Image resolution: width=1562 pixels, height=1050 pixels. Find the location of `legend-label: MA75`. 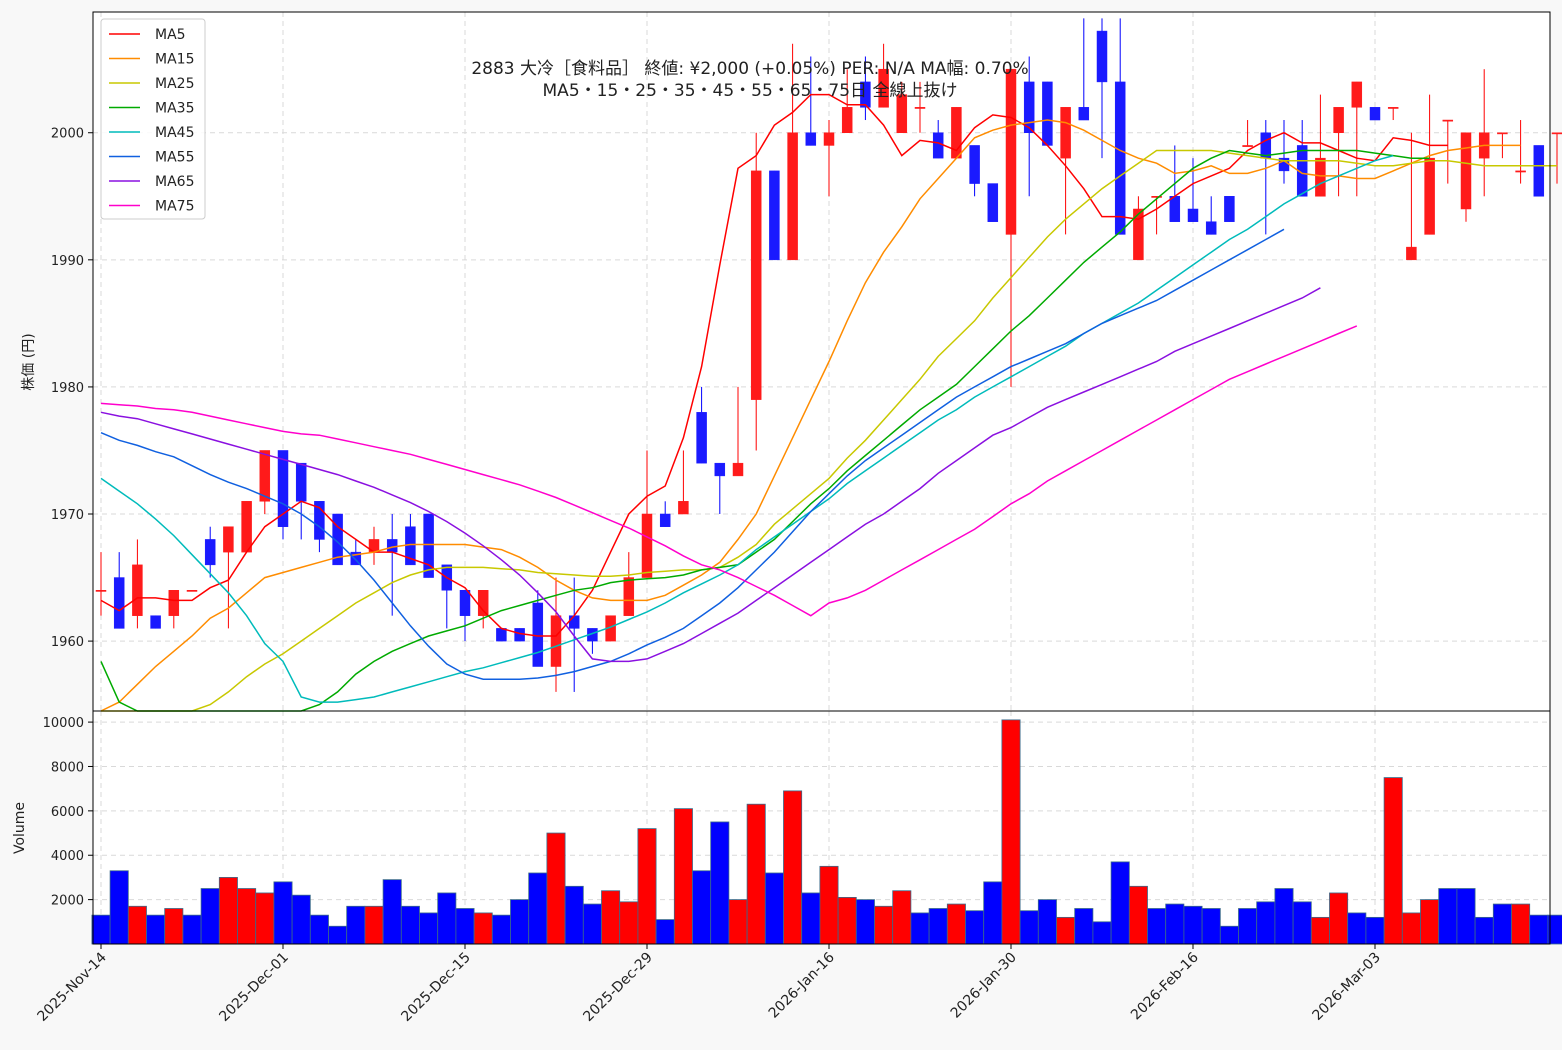

legend-label: MA75 is located at coordinates (174, 207).